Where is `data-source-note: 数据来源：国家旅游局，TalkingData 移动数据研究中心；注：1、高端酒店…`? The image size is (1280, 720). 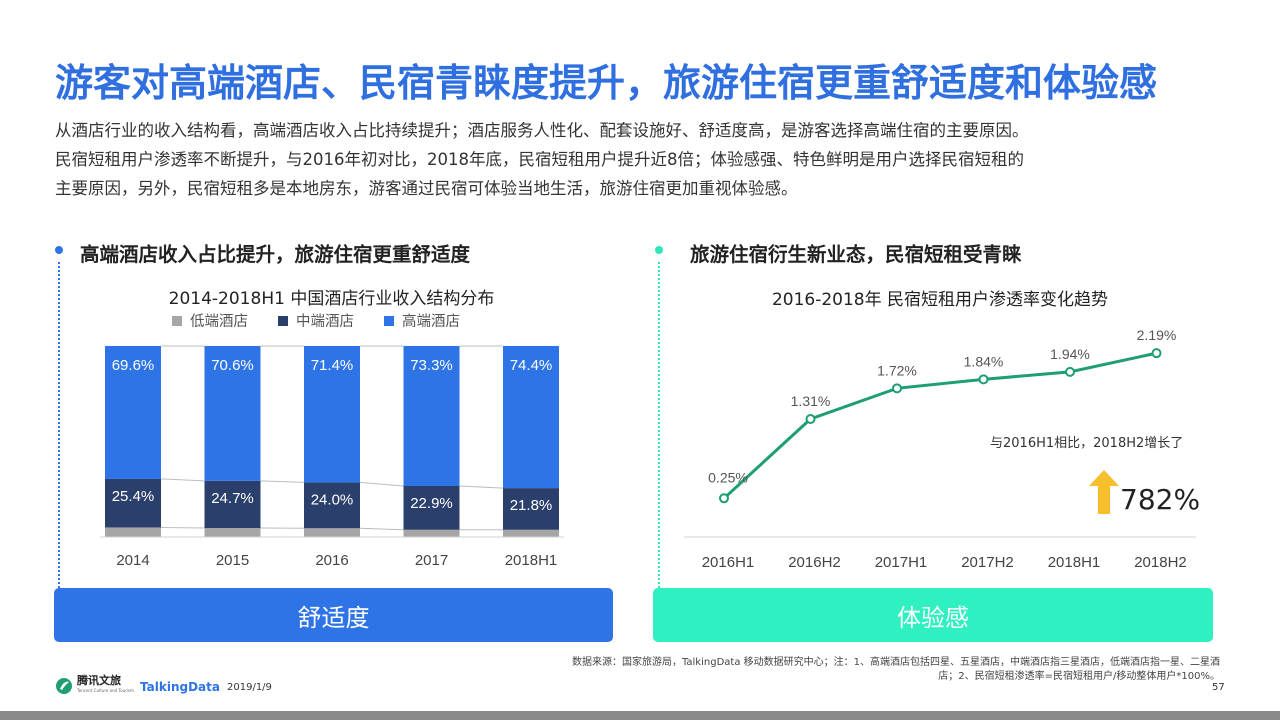 data-source-note: 数据来源：国家旅游局，TalkingData 移动数据研究中心；注：1、高端酒店… is located at coordinates (895, 669).